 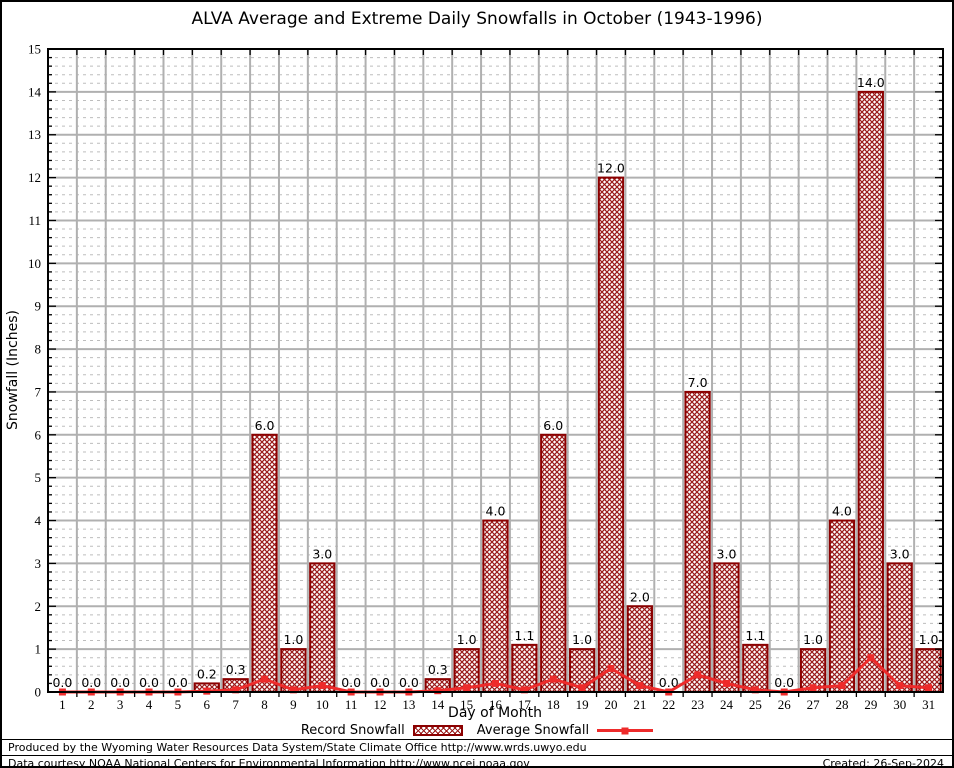 What do you see at coordinates (62, 682) in the screenshot?
I see `bar-value-label-day-1: 0.0` at bounding box center [62, 682].